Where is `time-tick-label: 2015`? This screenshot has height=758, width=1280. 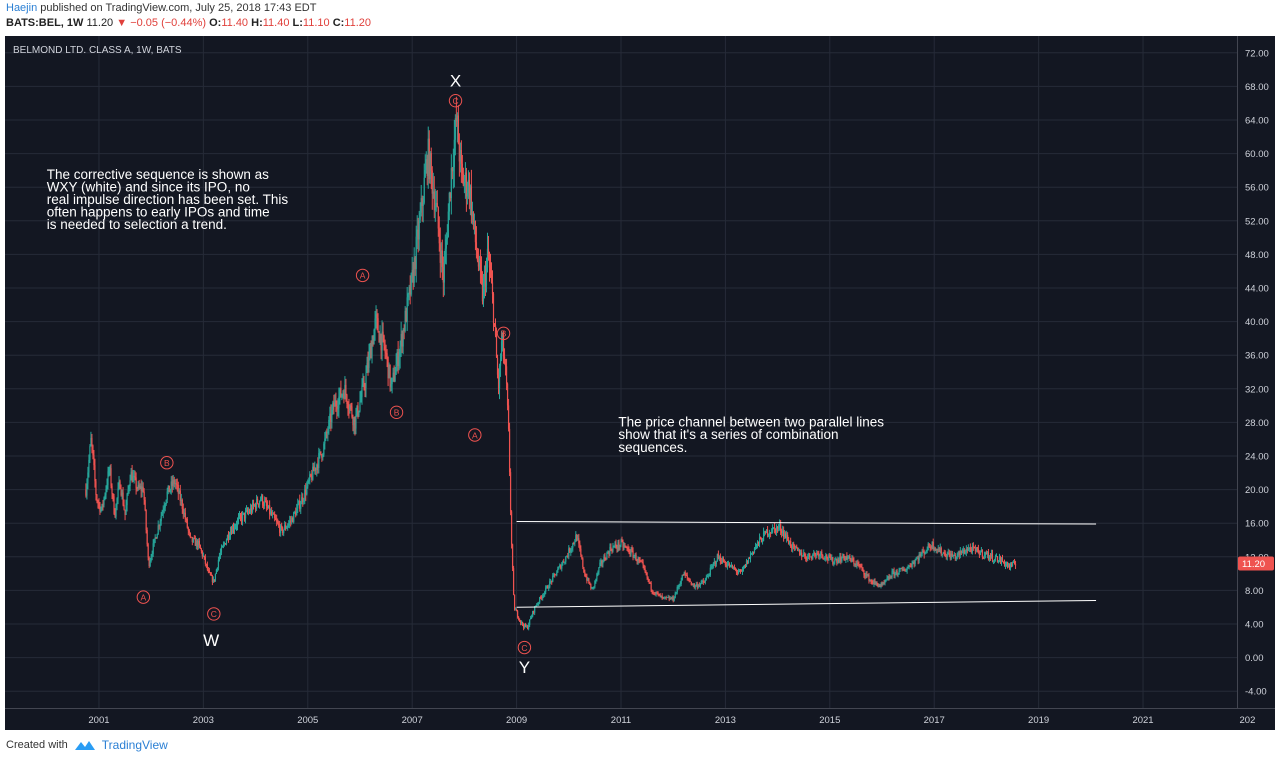
time-tick-label: 2015 is located at coordinates (829, 720).